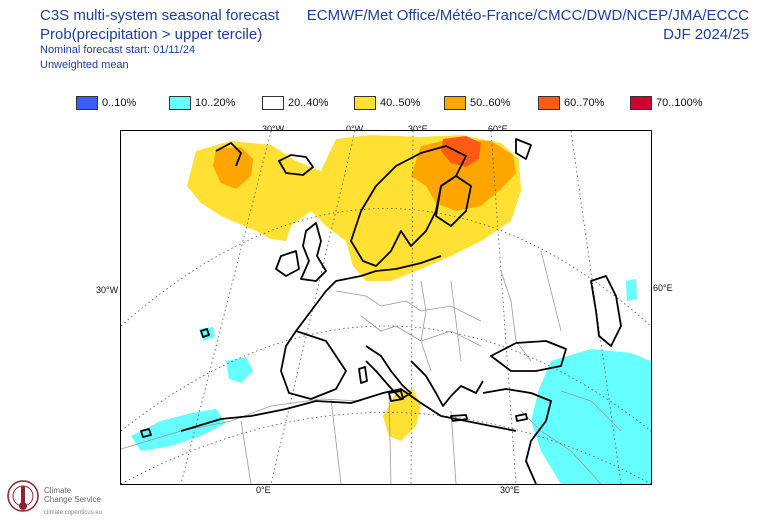 This screenshot has width=761, height=522. What do you see at coordinates (205, 333) in the screenshot?
I see `coastline-azores` at bounding box center [205, 333].